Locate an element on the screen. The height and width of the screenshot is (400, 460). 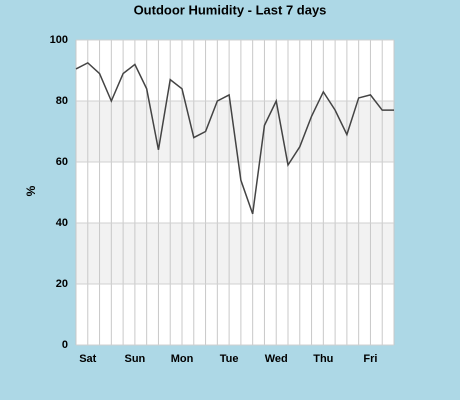
y-axis-label: % is located at coordinates (31, 190).